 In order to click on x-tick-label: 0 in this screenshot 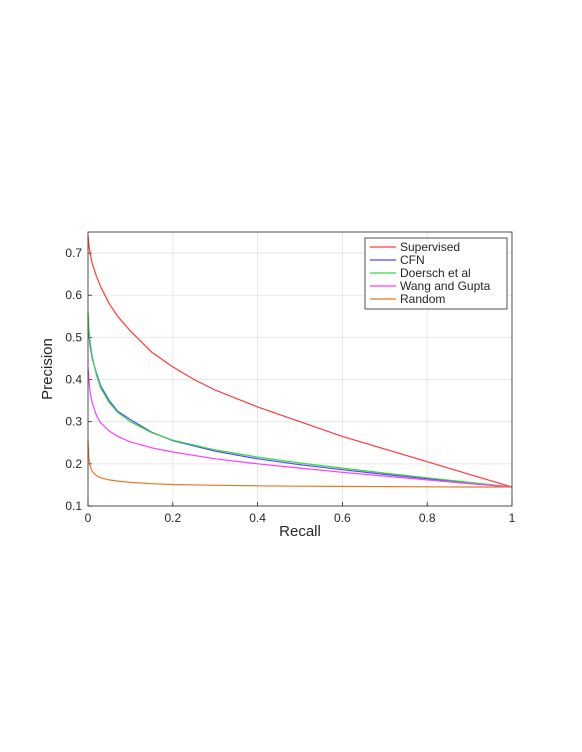, I will do `click(88, 518)`.